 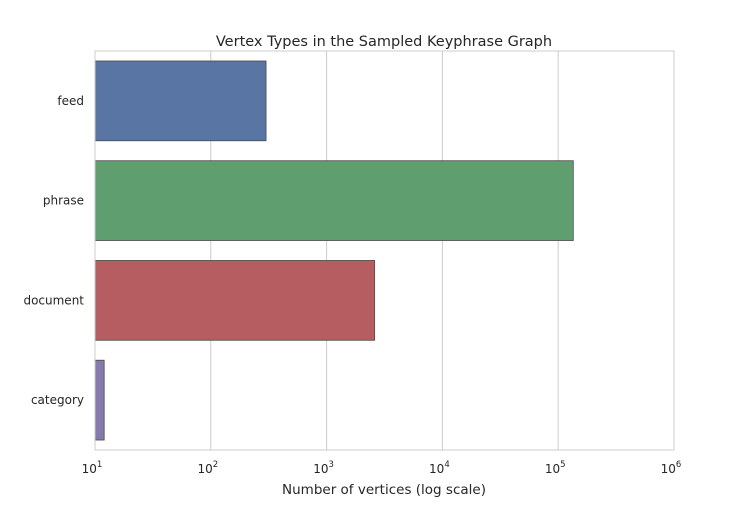 What do you see at coordinates (235, 300) in the screenshot?
I see `bar-document` at bounding box center [235, 300].